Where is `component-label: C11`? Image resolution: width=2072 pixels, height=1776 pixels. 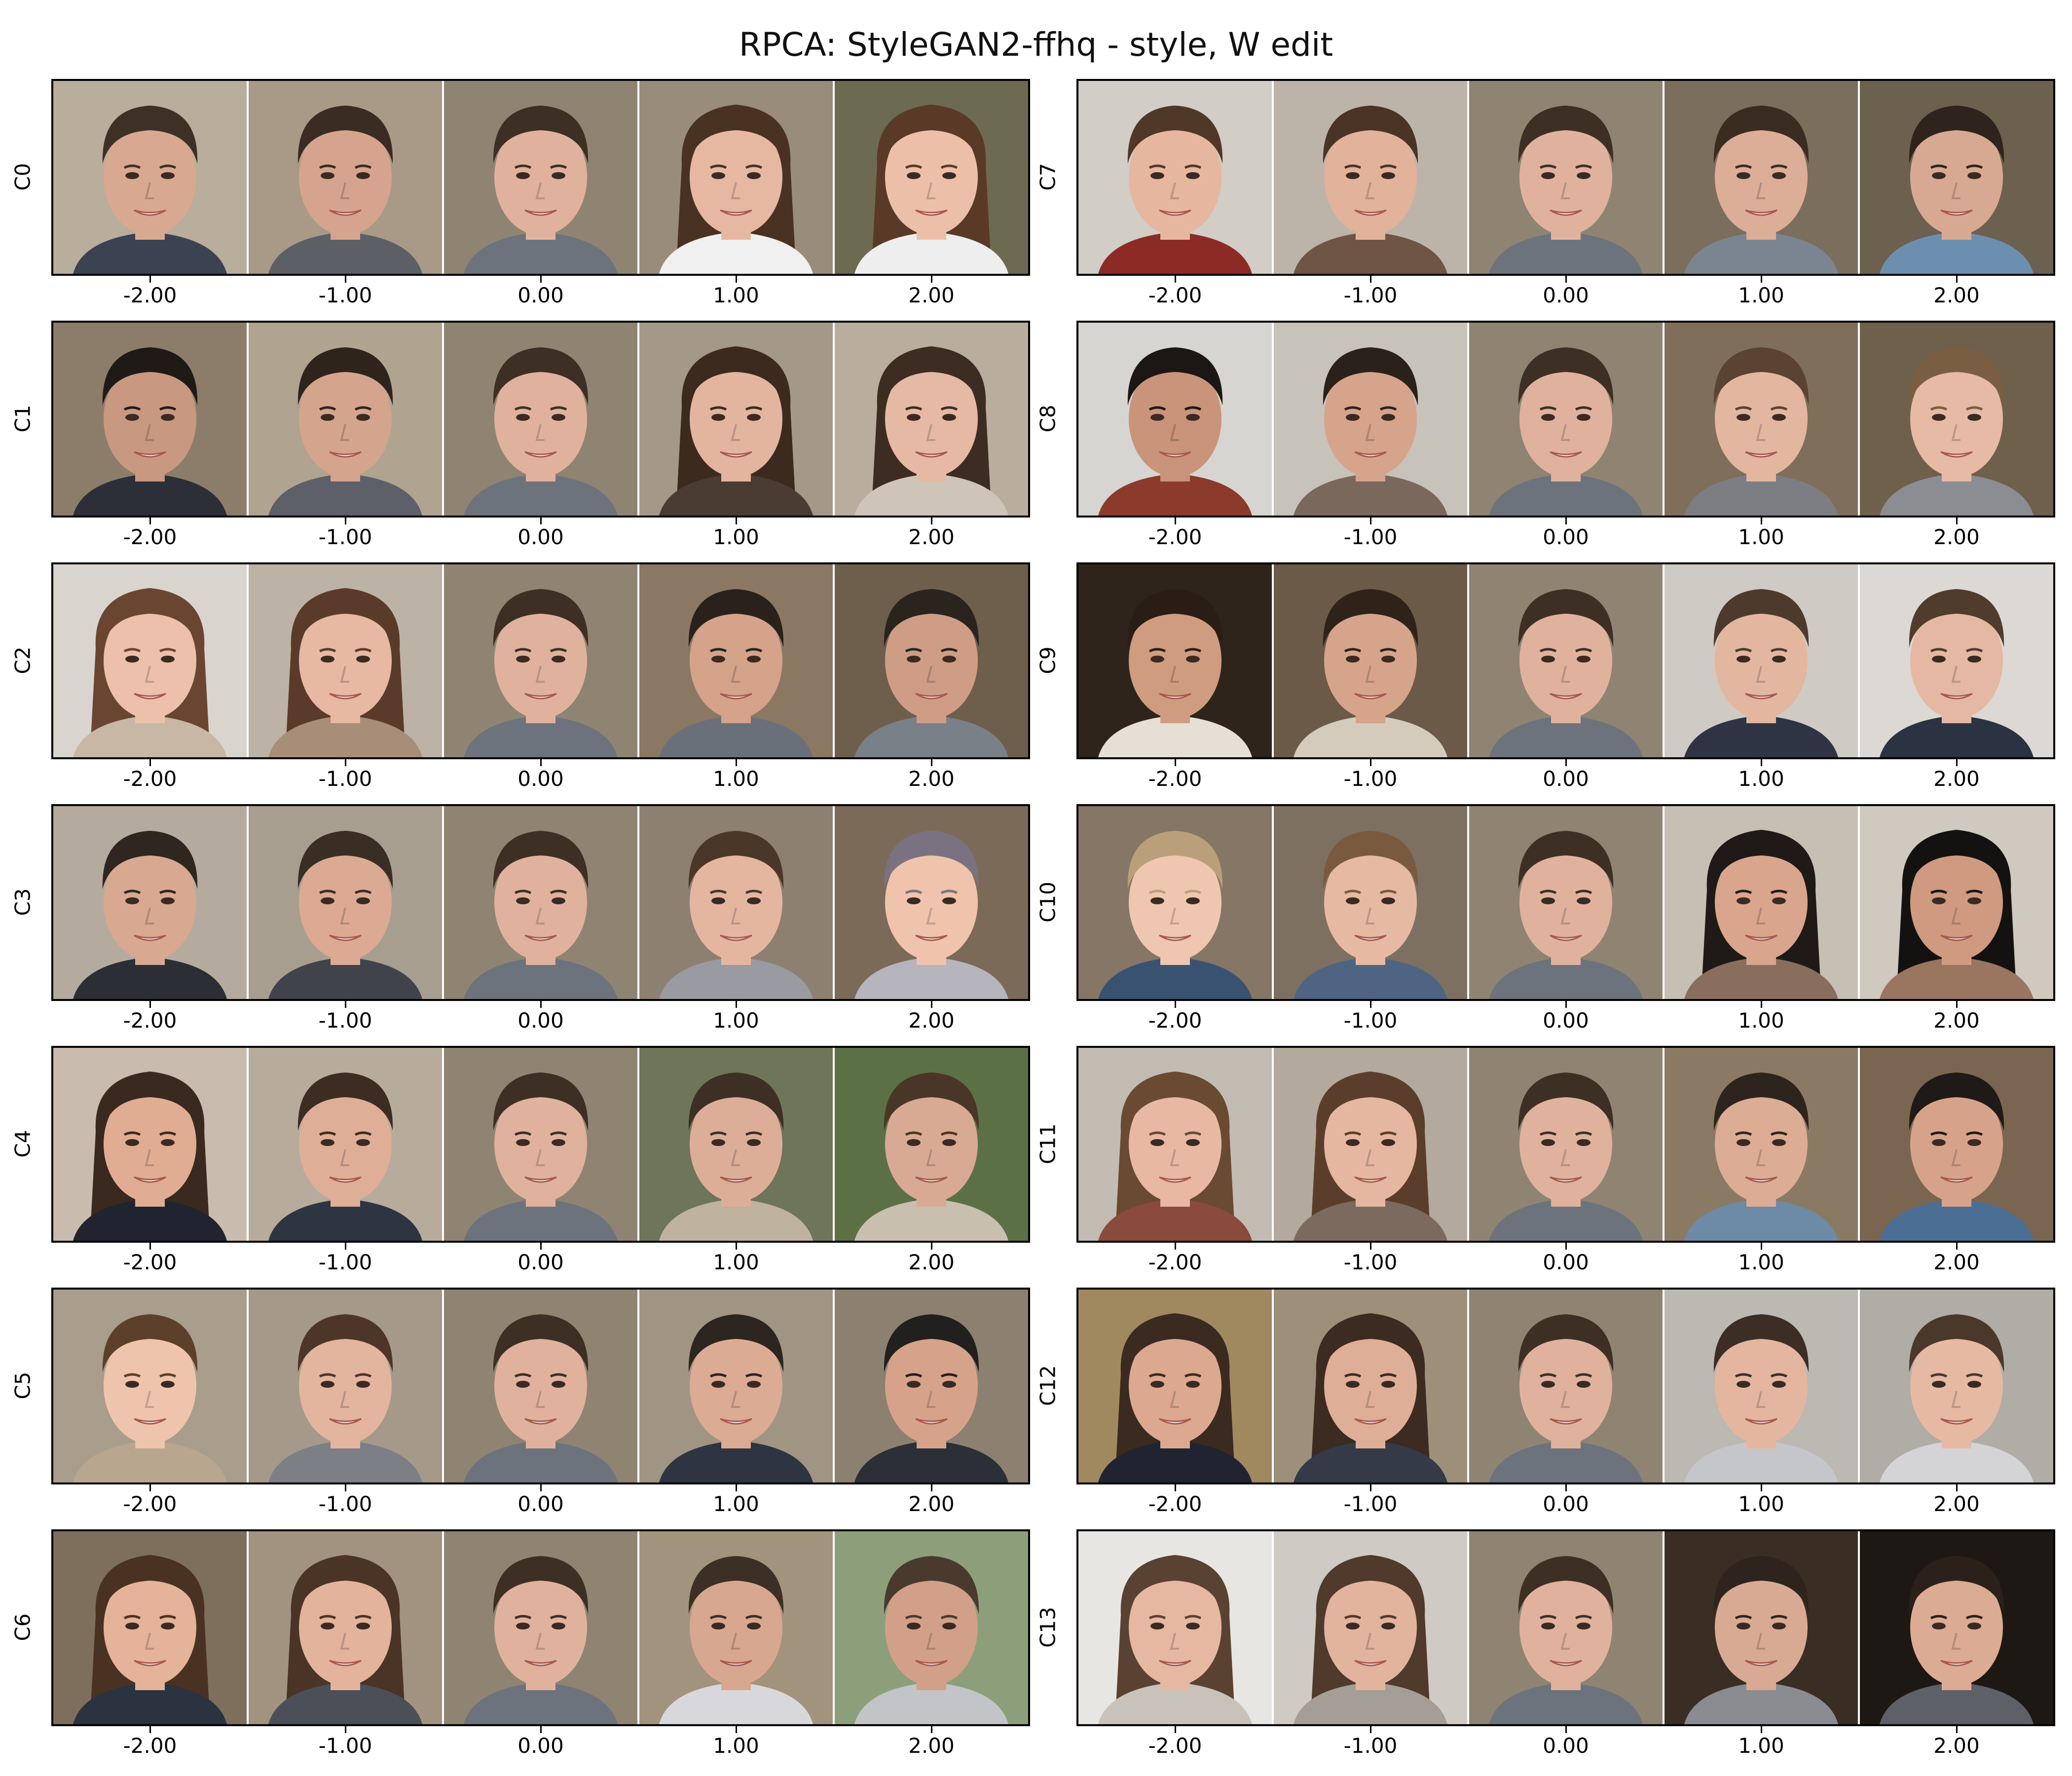 component-label: C11 is located at coordinates (1048, 1143).